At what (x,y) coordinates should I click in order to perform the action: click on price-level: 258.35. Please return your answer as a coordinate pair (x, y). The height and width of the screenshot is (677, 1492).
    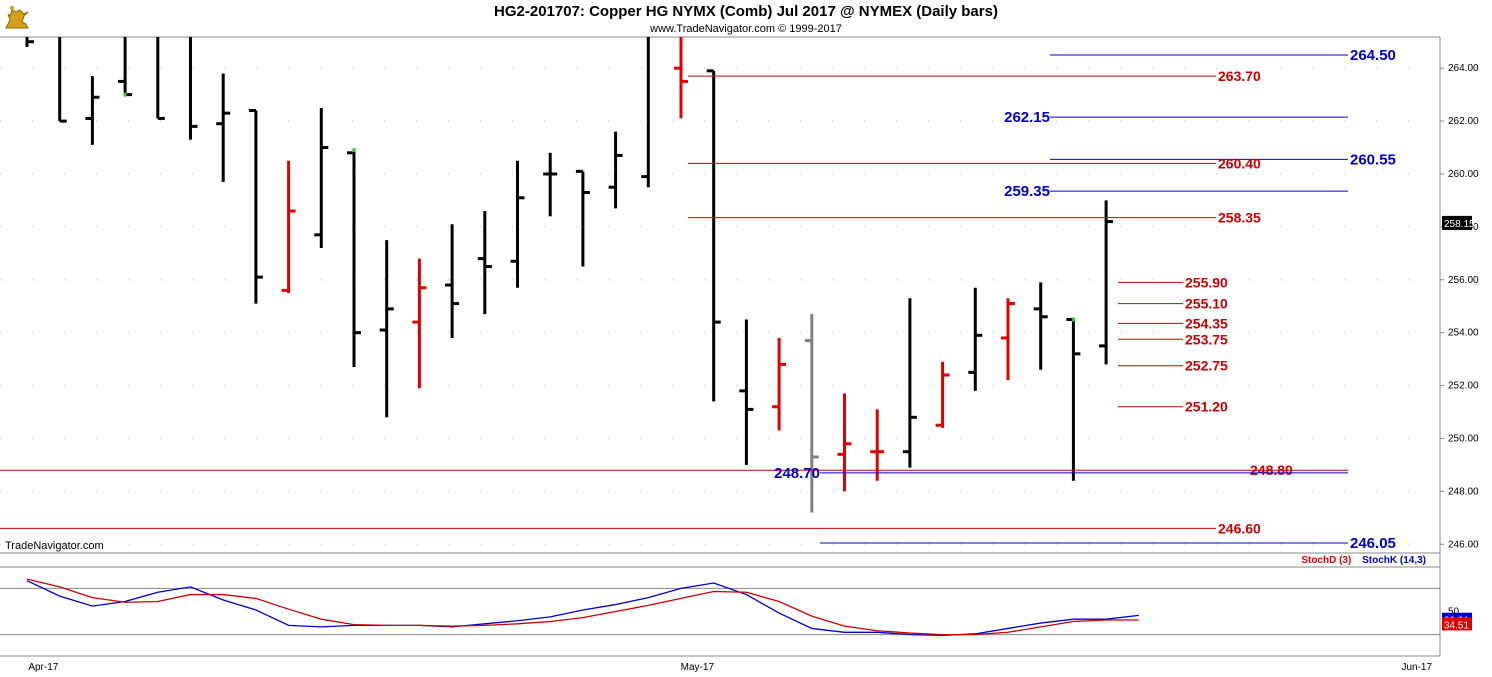
    Looking at the image, I should click on (974, 218).